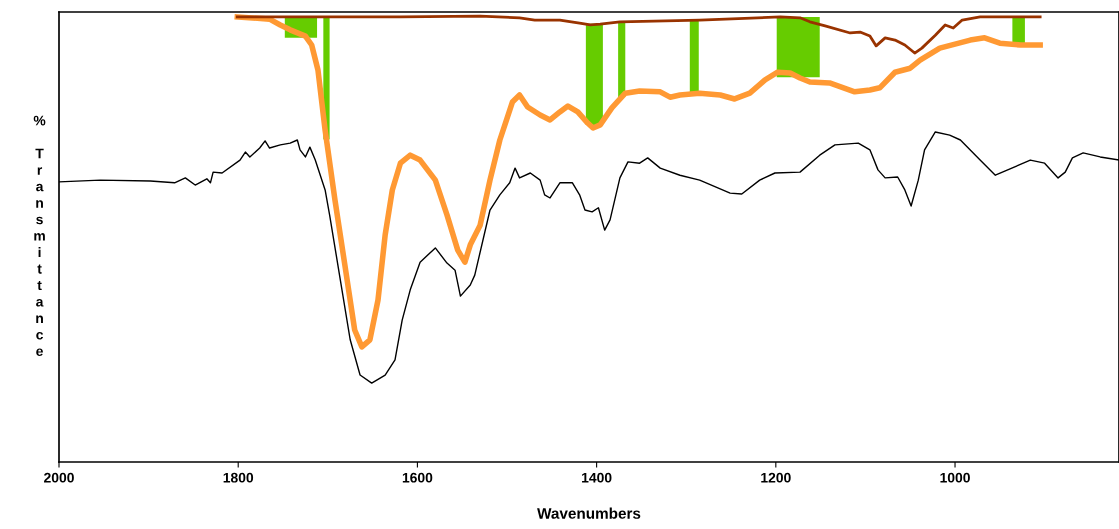 The height and width of the screenshot is (529, 1119). I want to click on x-tick-label: 2000, so click(59, 477).